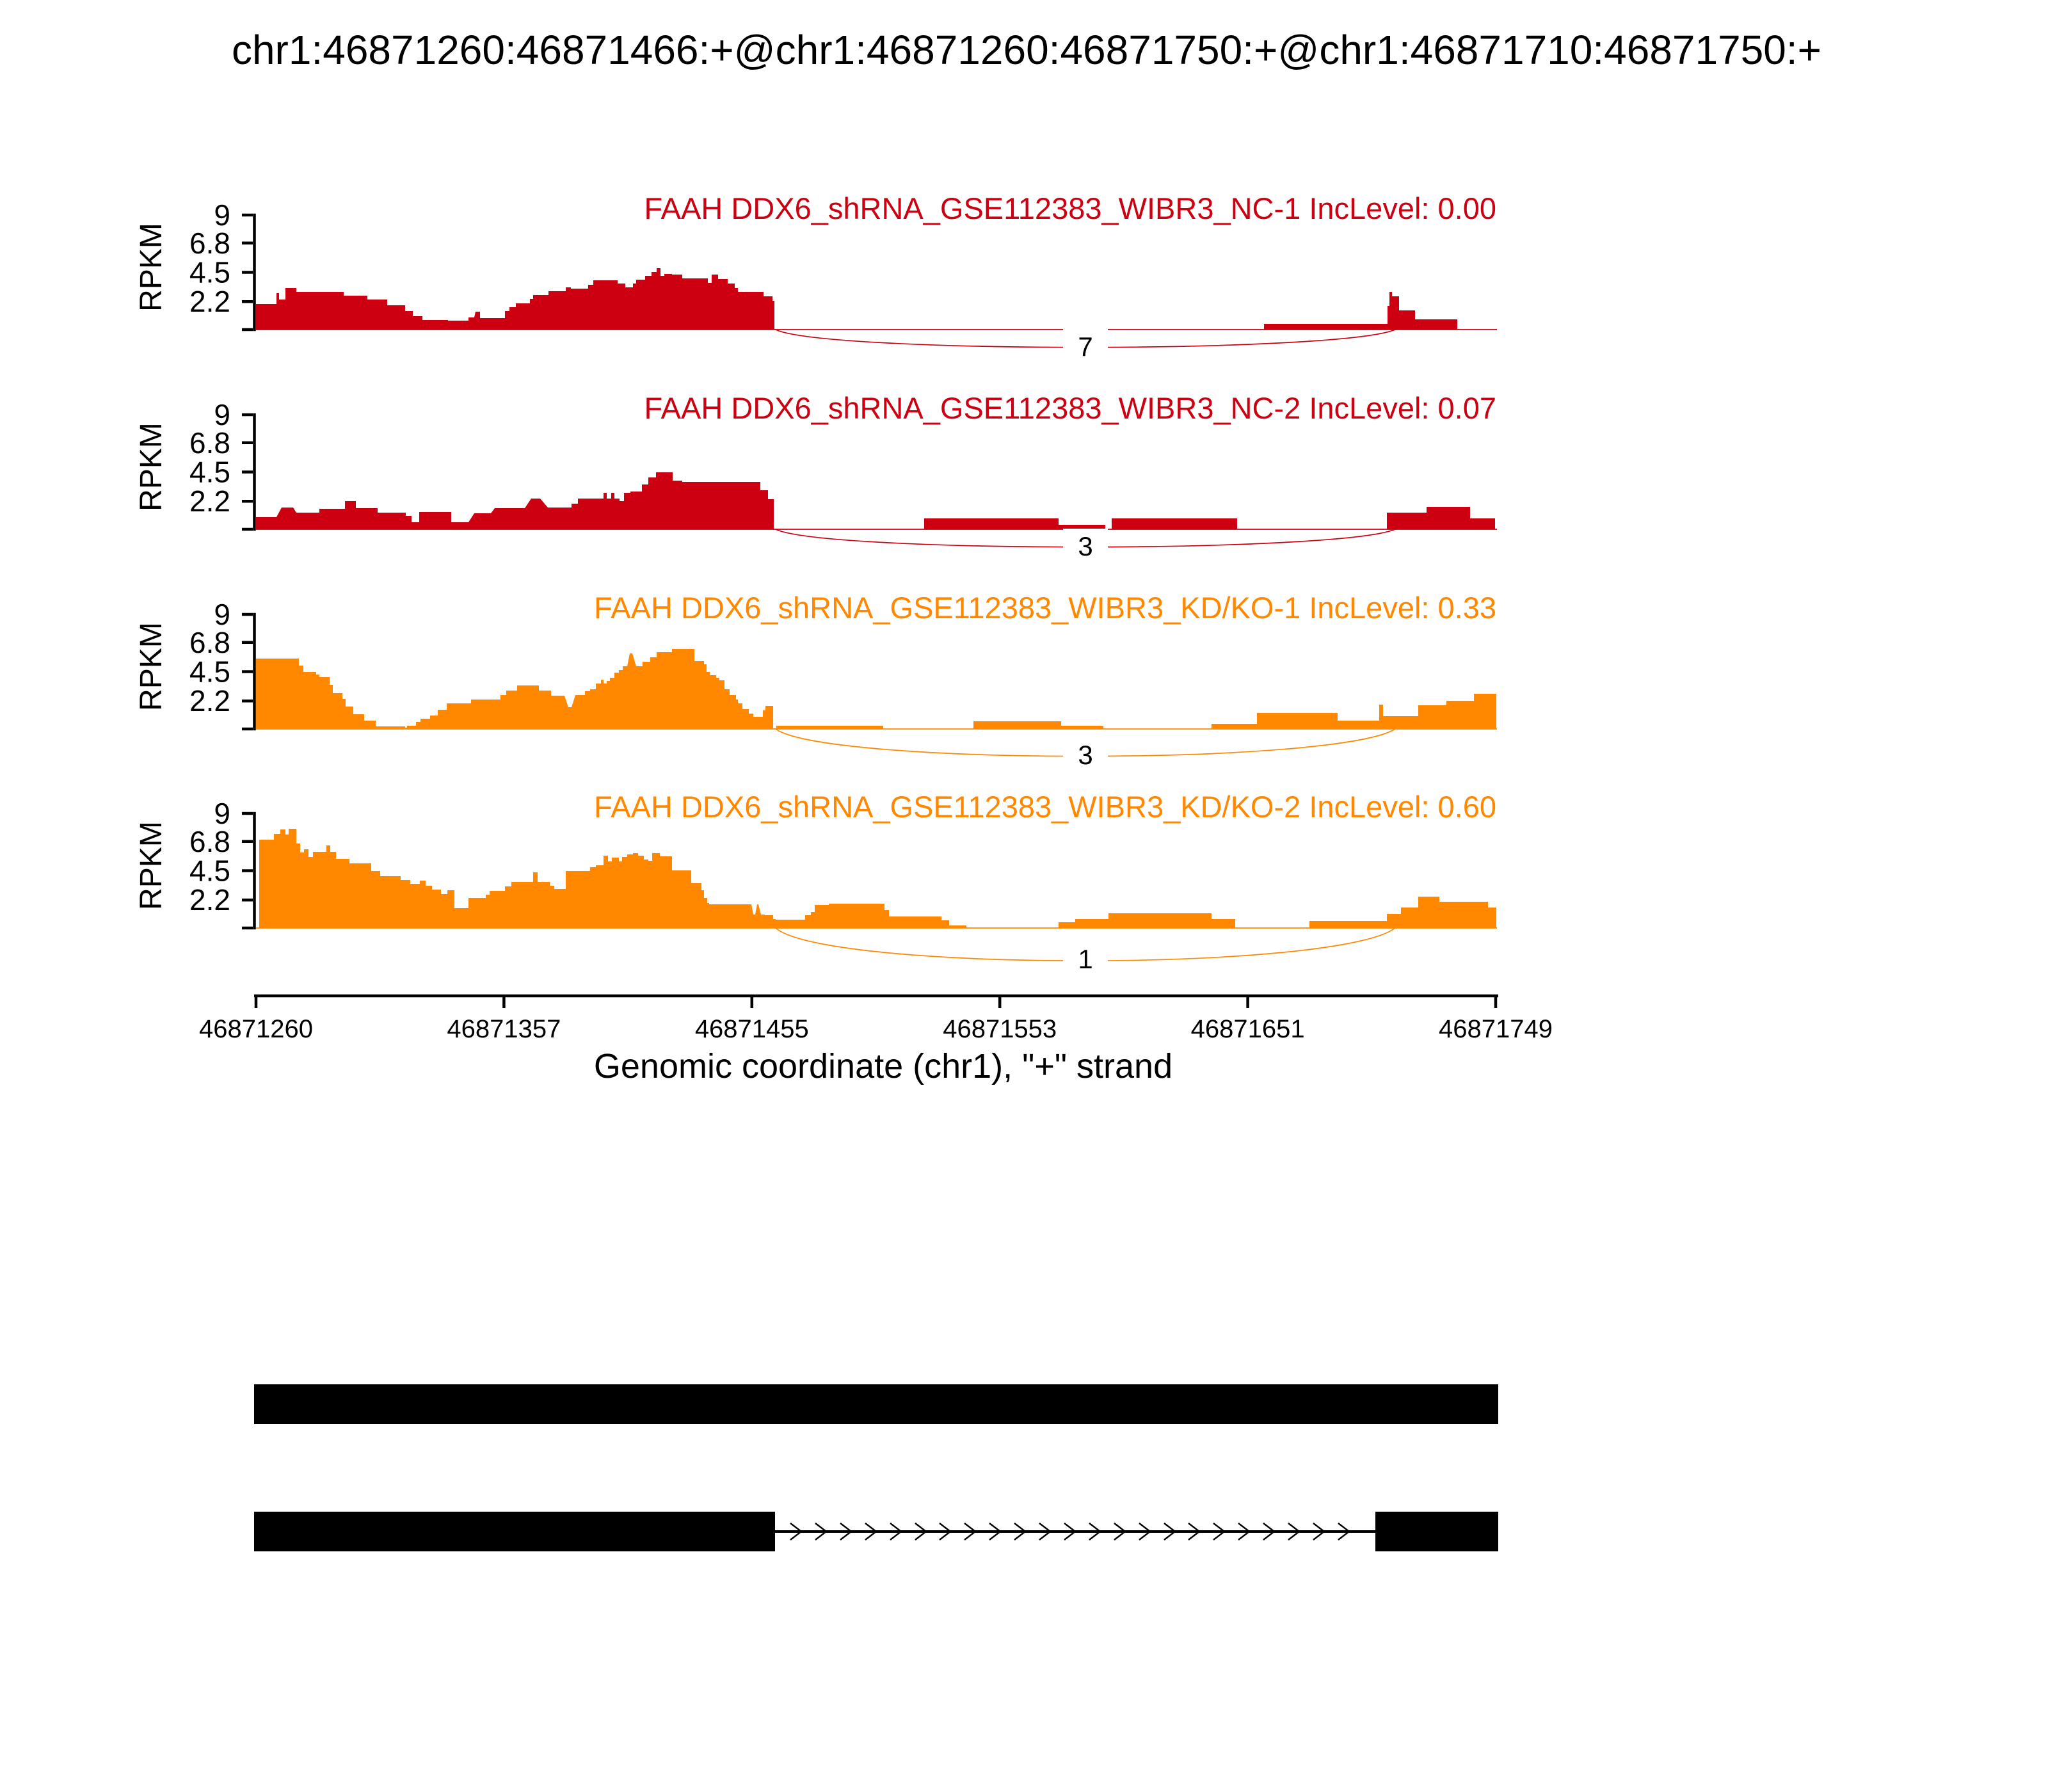 The image size is (2048, 1792). I want to click on svg-text: 46871357, so click(504, 1029).